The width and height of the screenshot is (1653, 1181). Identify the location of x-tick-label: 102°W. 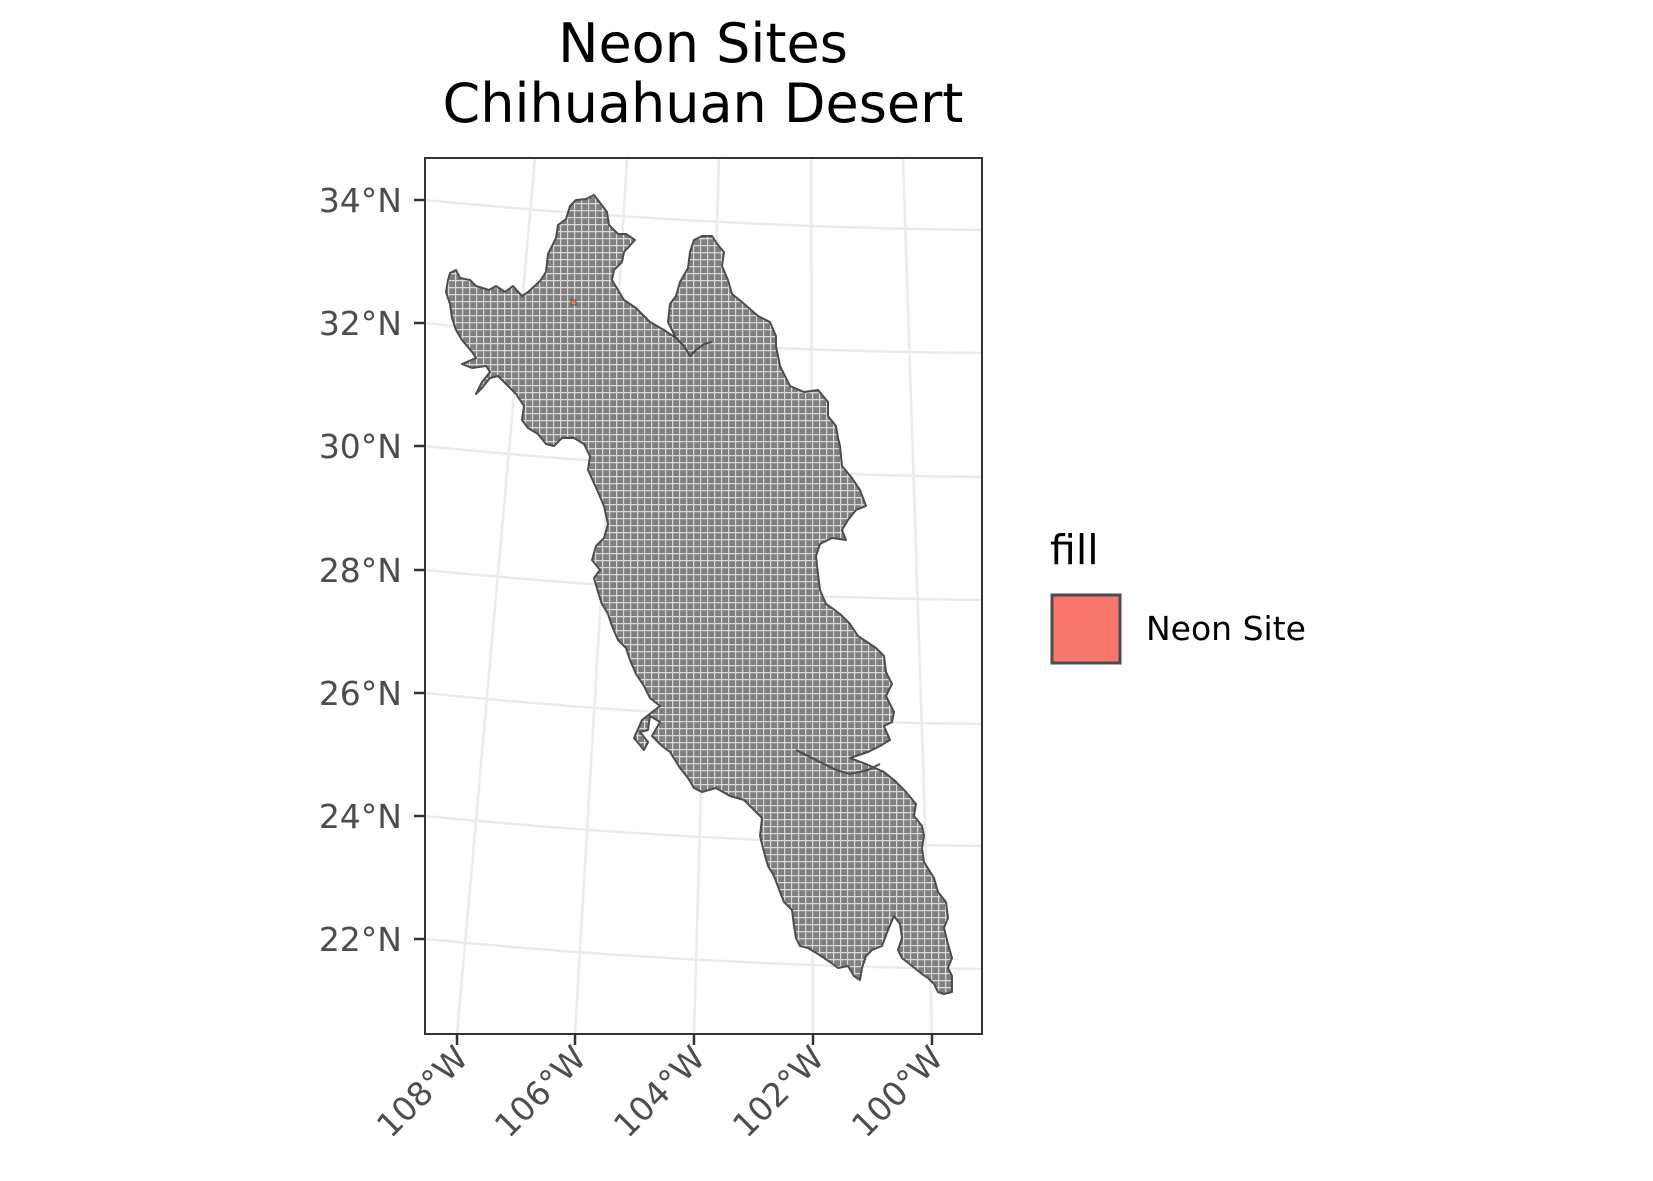
(778, 1091).